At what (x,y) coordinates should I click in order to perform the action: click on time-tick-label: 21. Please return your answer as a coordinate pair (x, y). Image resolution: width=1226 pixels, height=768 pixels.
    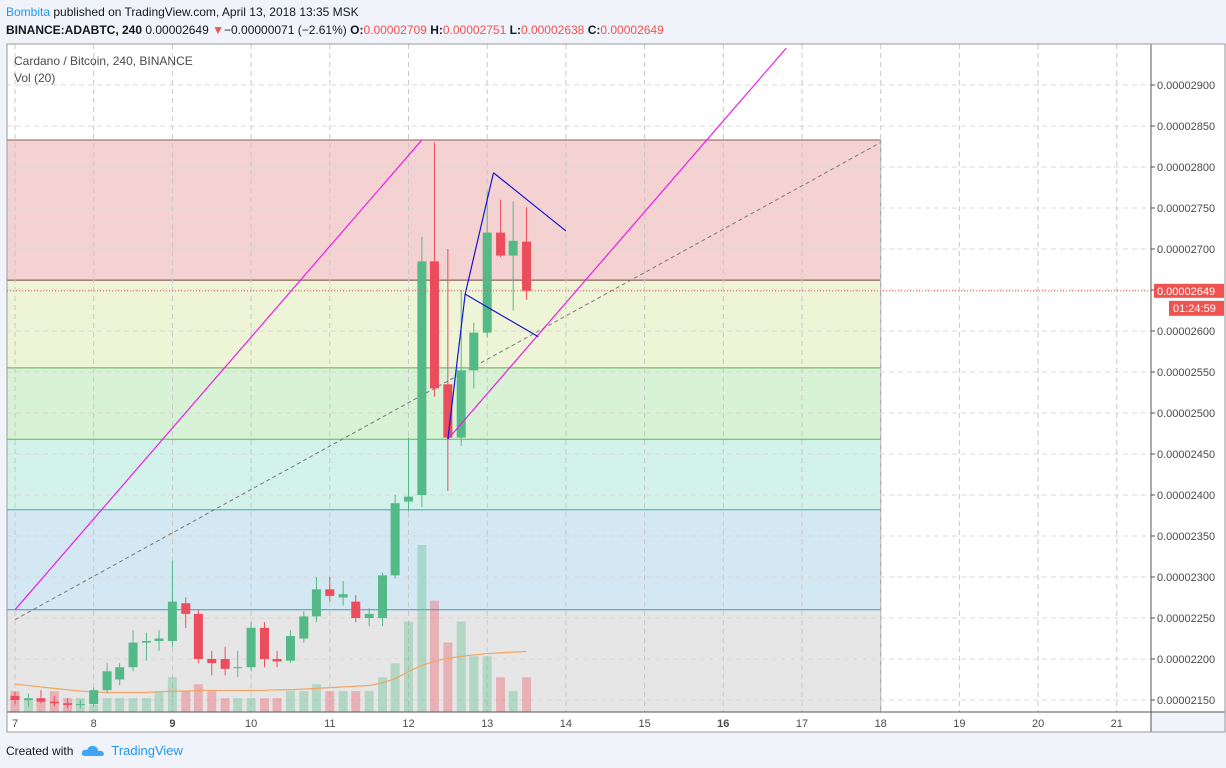
    Looking at the image, I should click on (1117, 724).